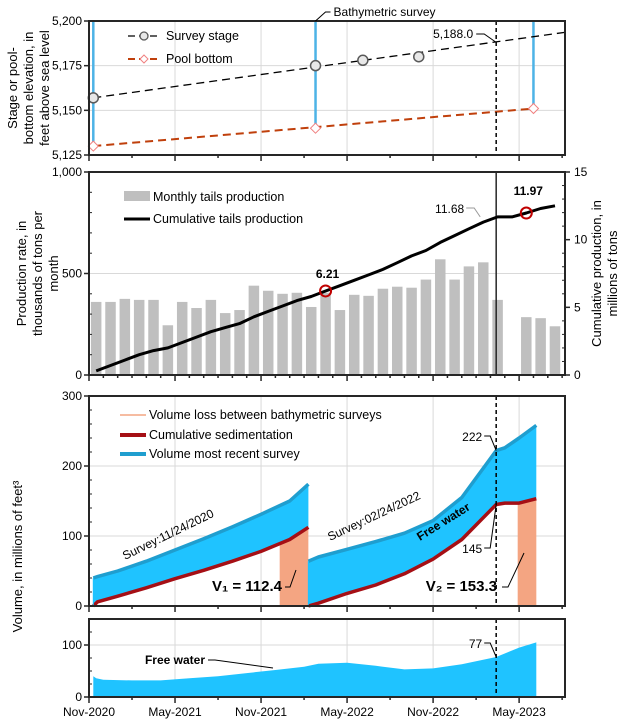 Image resolution: width=624 pixels, height=721 pixels. Describe the element at coordinates (72, 466) in the screenshot. I see `volume-ytick-label: 200` at that location.